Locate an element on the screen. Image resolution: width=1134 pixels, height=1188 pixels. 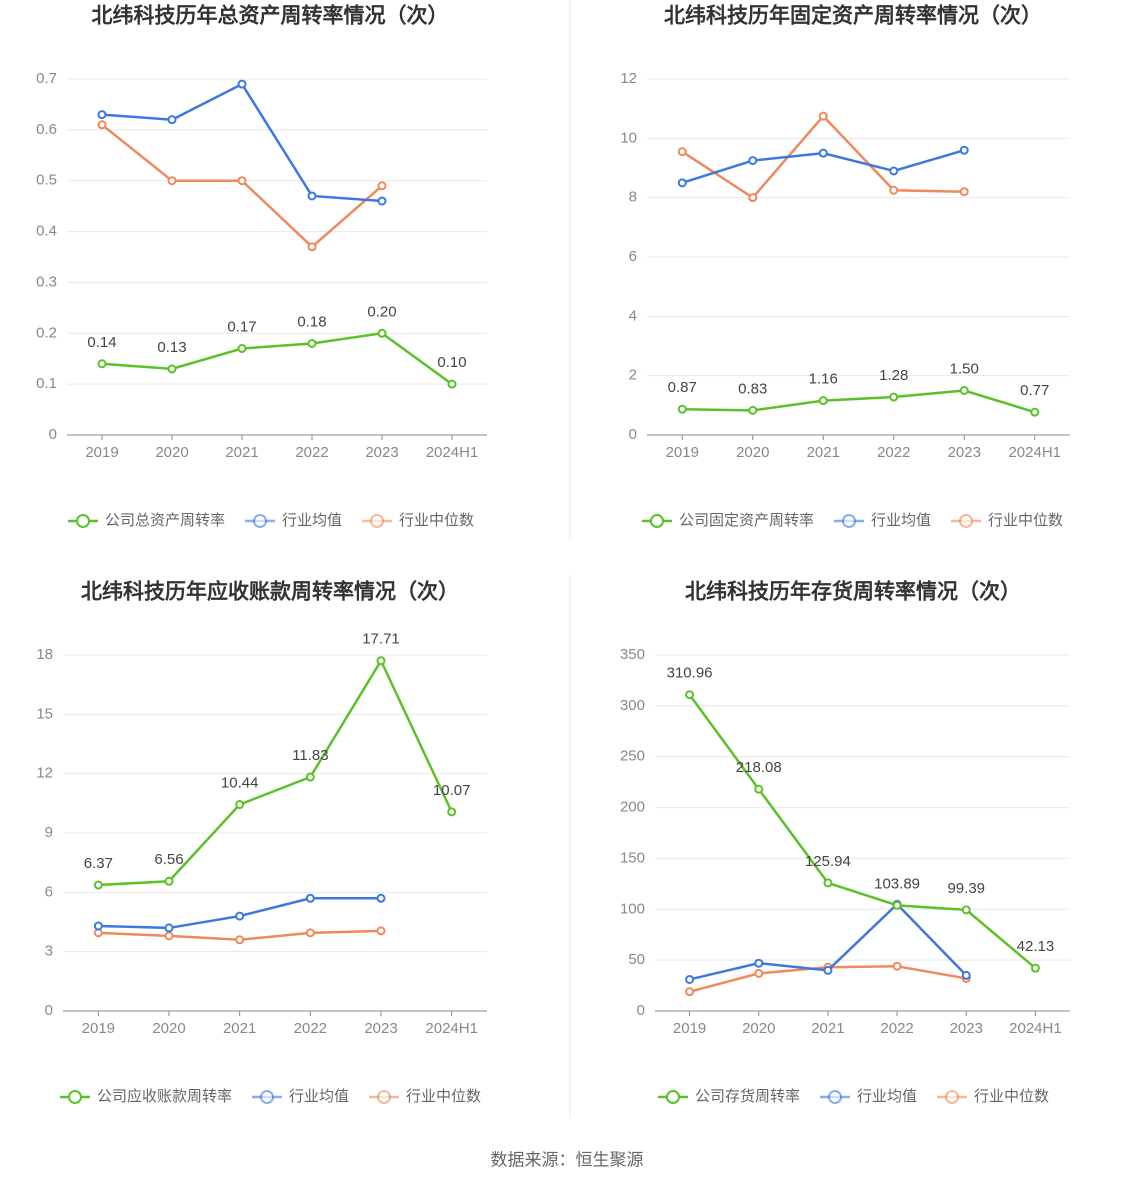
x-tick-label: 2020 is located at coordinates (168, 1028).